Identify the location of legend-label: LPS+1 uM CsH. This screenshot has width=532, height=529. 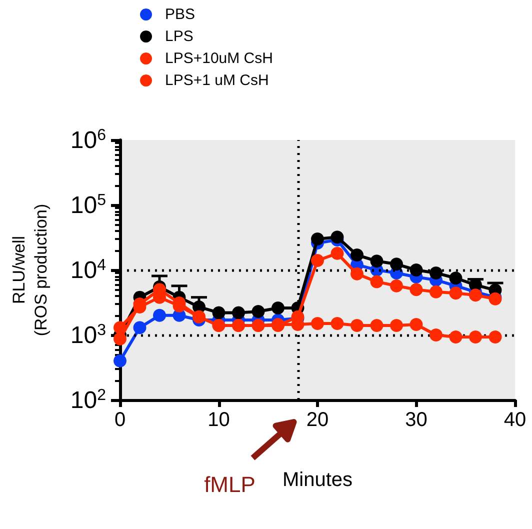
(217, 80).